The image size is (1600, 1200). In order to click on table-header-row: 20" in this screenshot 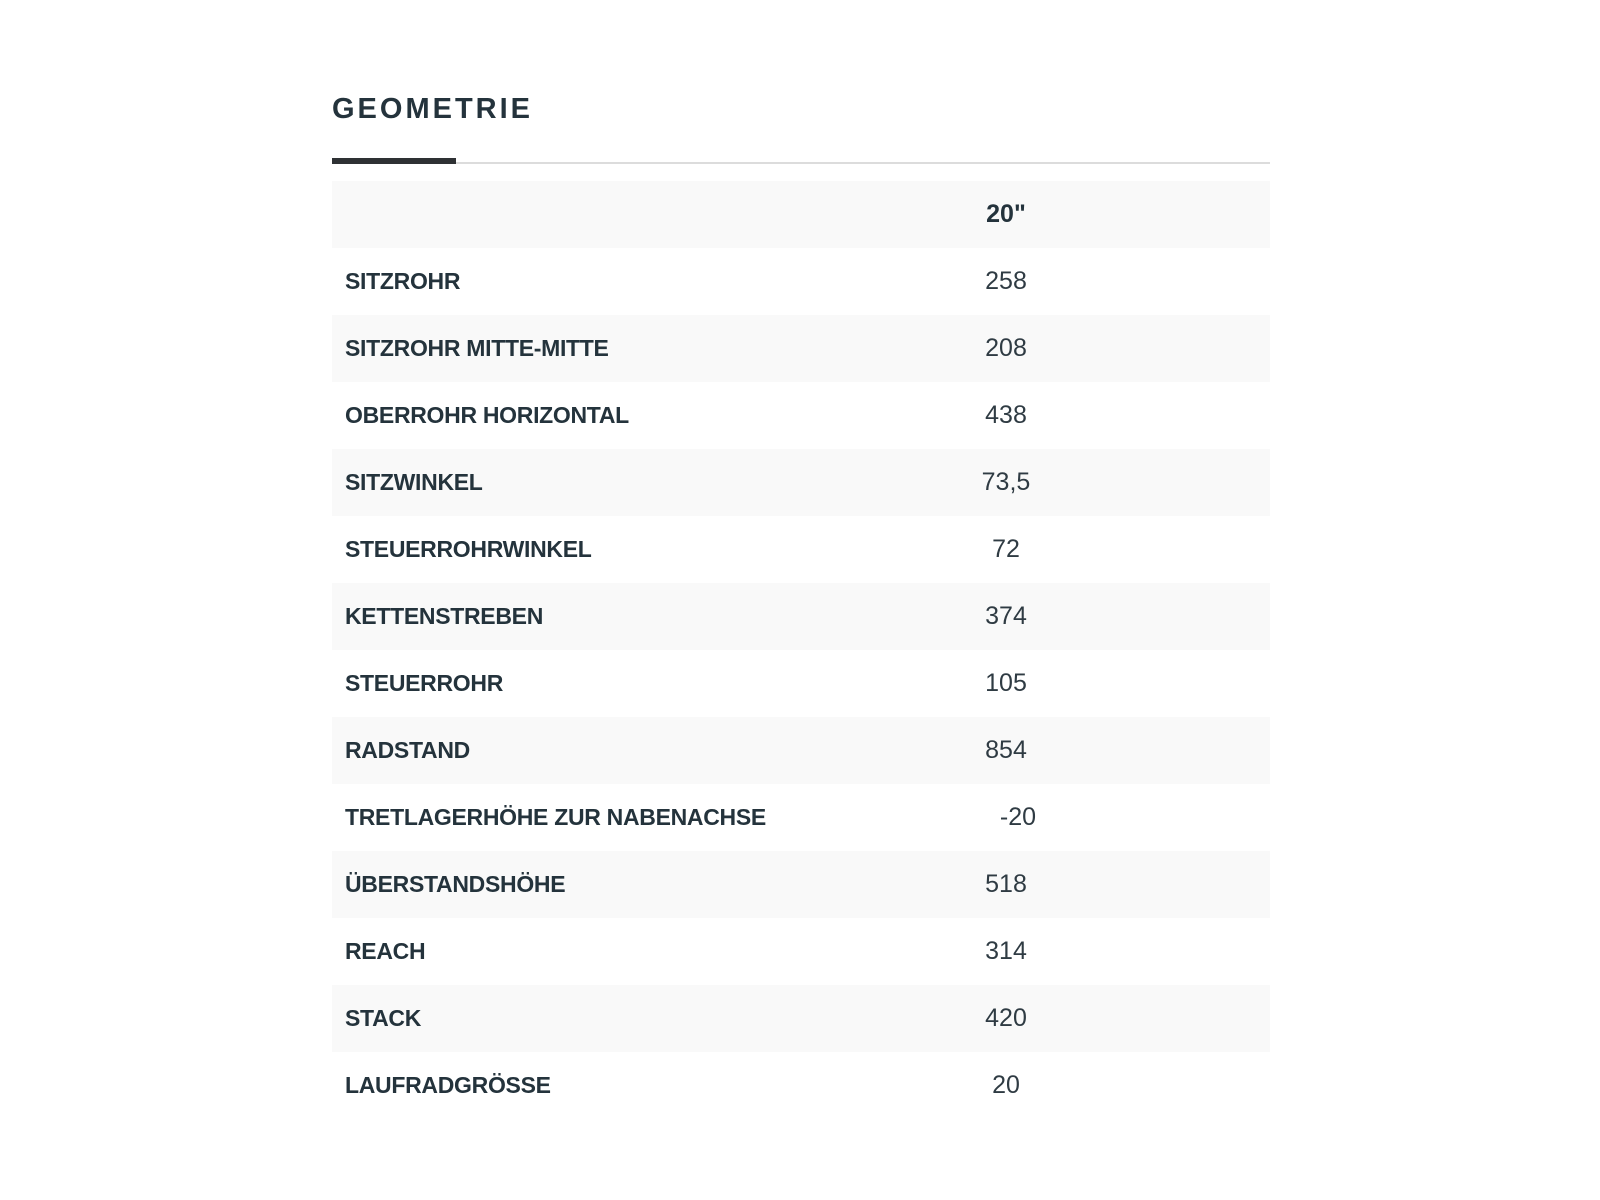, I will do `click(801, 214)`.